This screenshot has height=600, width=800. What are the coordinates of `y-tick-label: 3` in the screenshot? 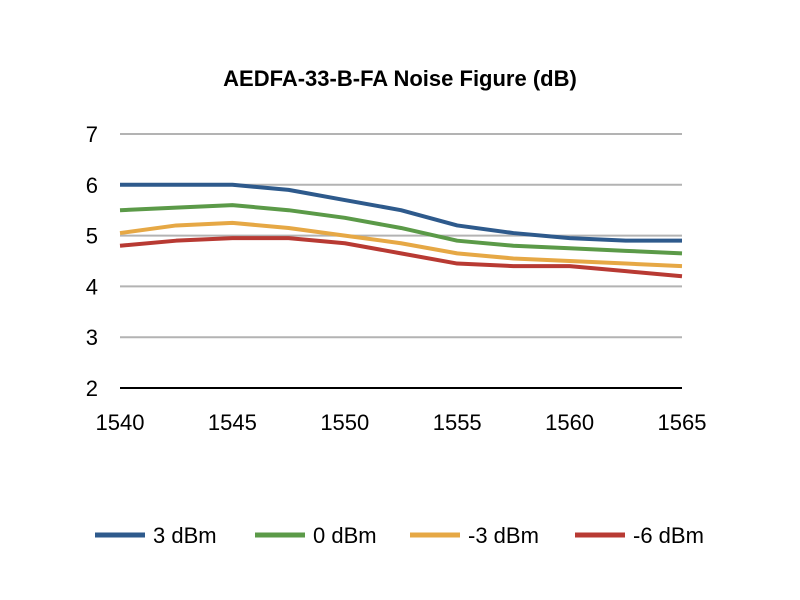 It's located at (92, 337).